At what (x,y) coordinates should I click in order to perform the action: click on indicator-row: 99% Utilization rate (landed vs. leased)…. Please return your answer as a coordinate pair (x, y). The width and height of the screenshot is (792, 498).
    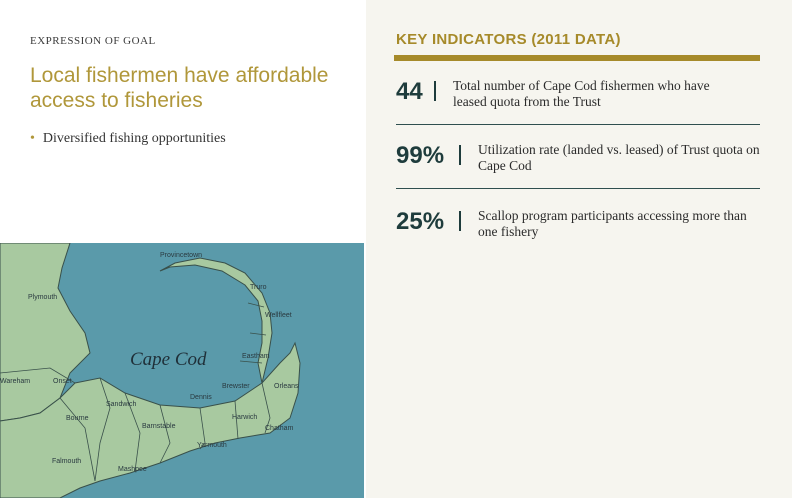
    Looking at the image, I should click on (578, 167).